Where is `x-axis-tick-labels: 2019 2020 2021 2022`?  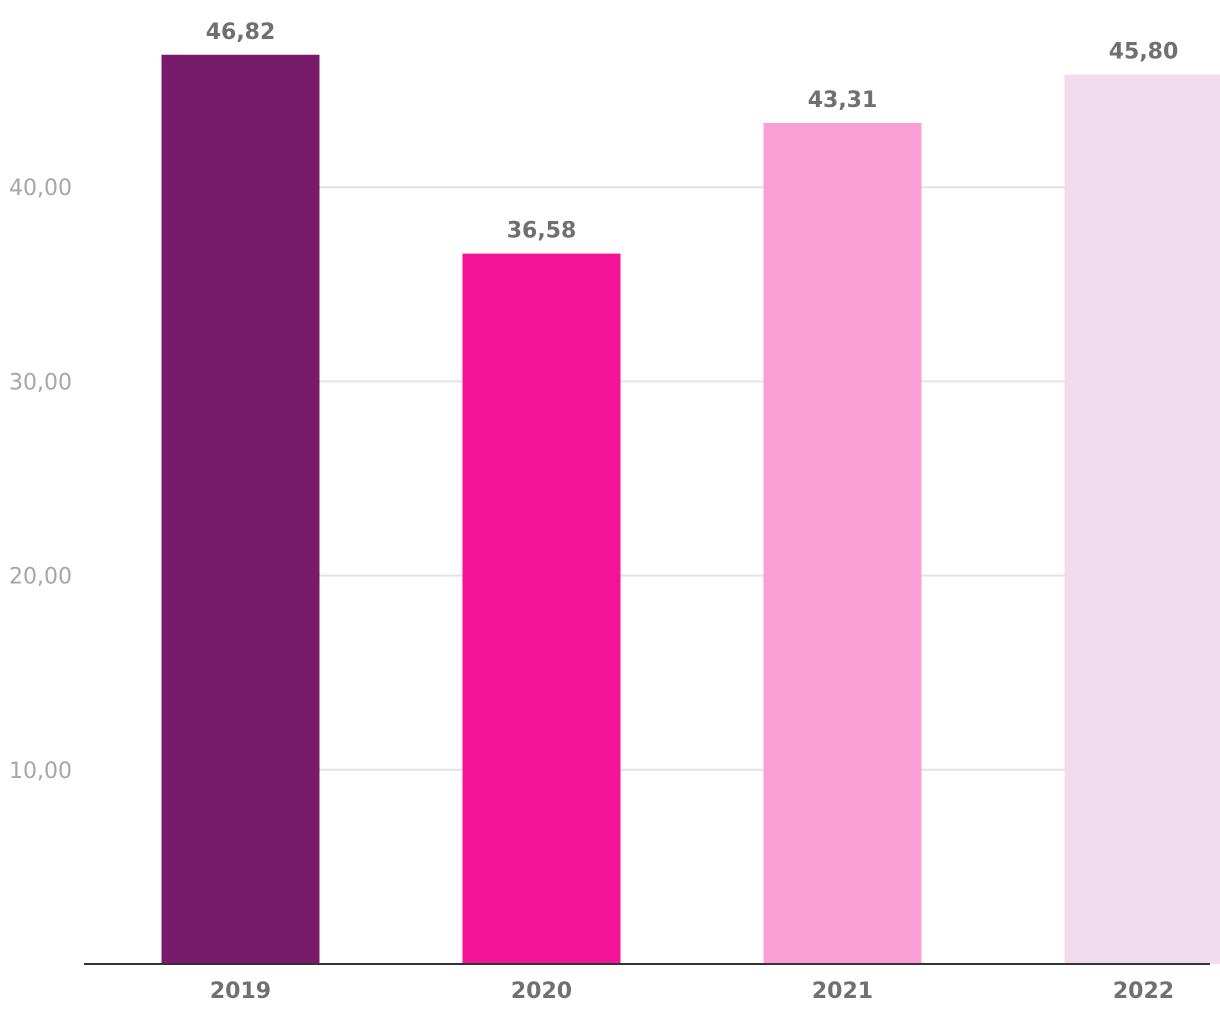 x-axis-tick-labels: 2019 2020 2021 2022 is located at coordinates (692, 991).